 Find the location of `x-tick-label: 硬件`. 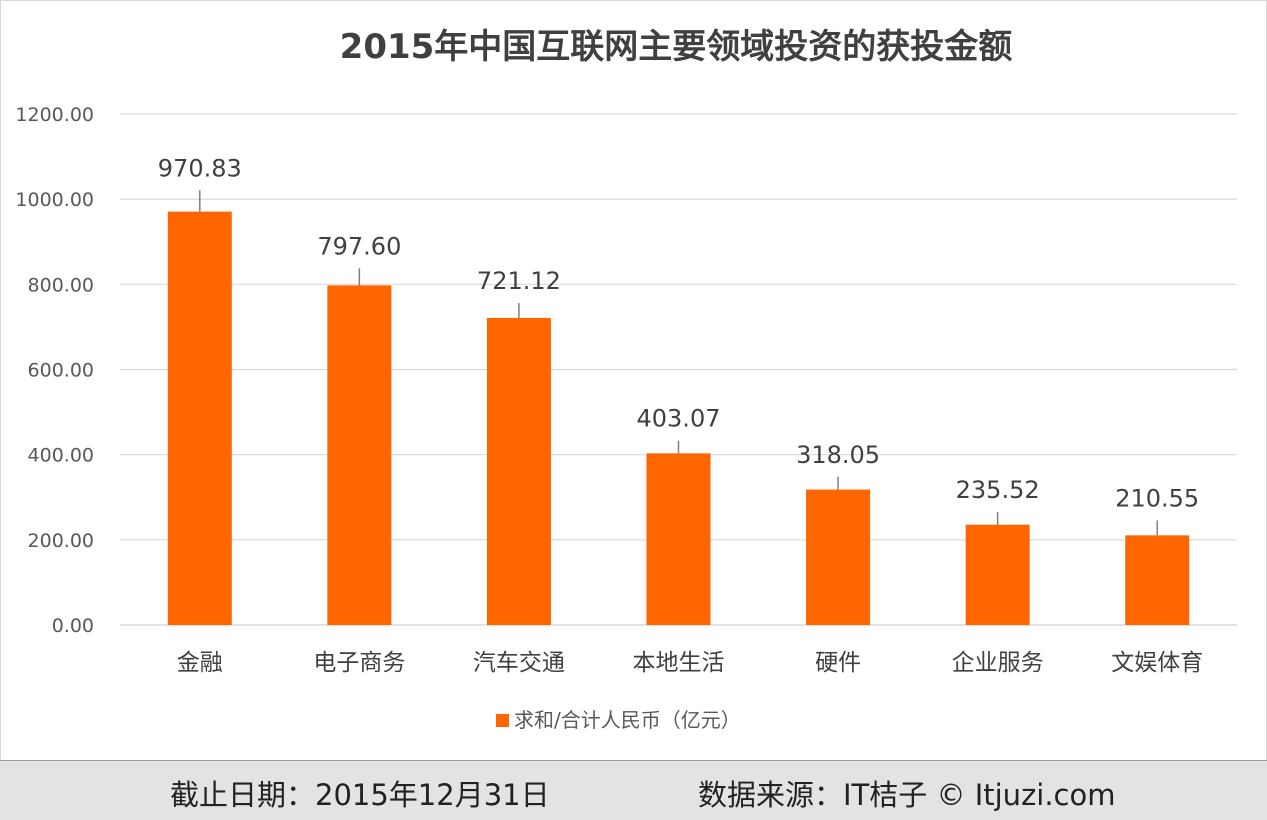

x-tick-label: 硬件 is located at coordinates (838, 663).